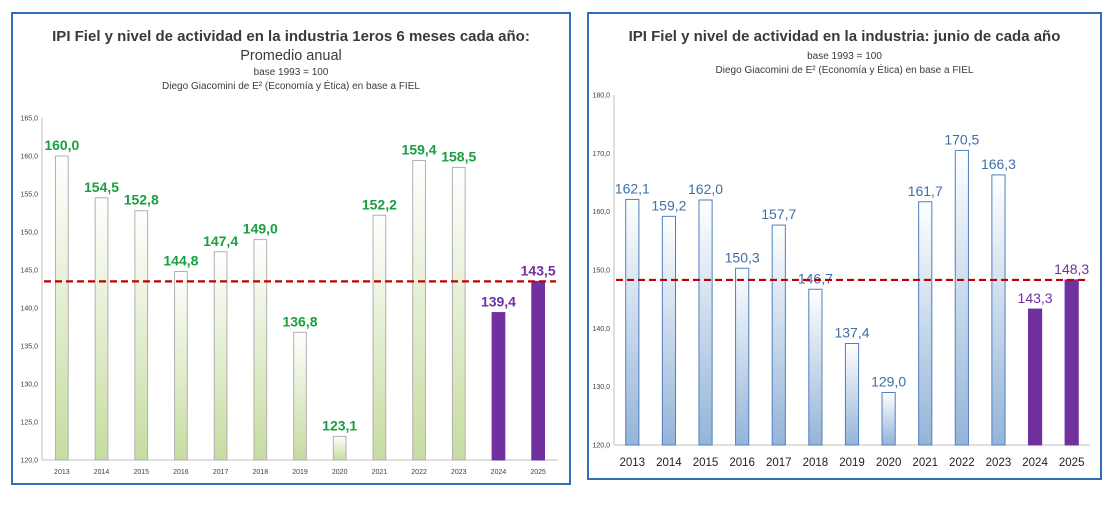 The height and width of the screenshot is (509, 1114). Describe the element at coordinates (601, 212) in the screenshot. I see `right-y-tick-label: 160,0` at that location.